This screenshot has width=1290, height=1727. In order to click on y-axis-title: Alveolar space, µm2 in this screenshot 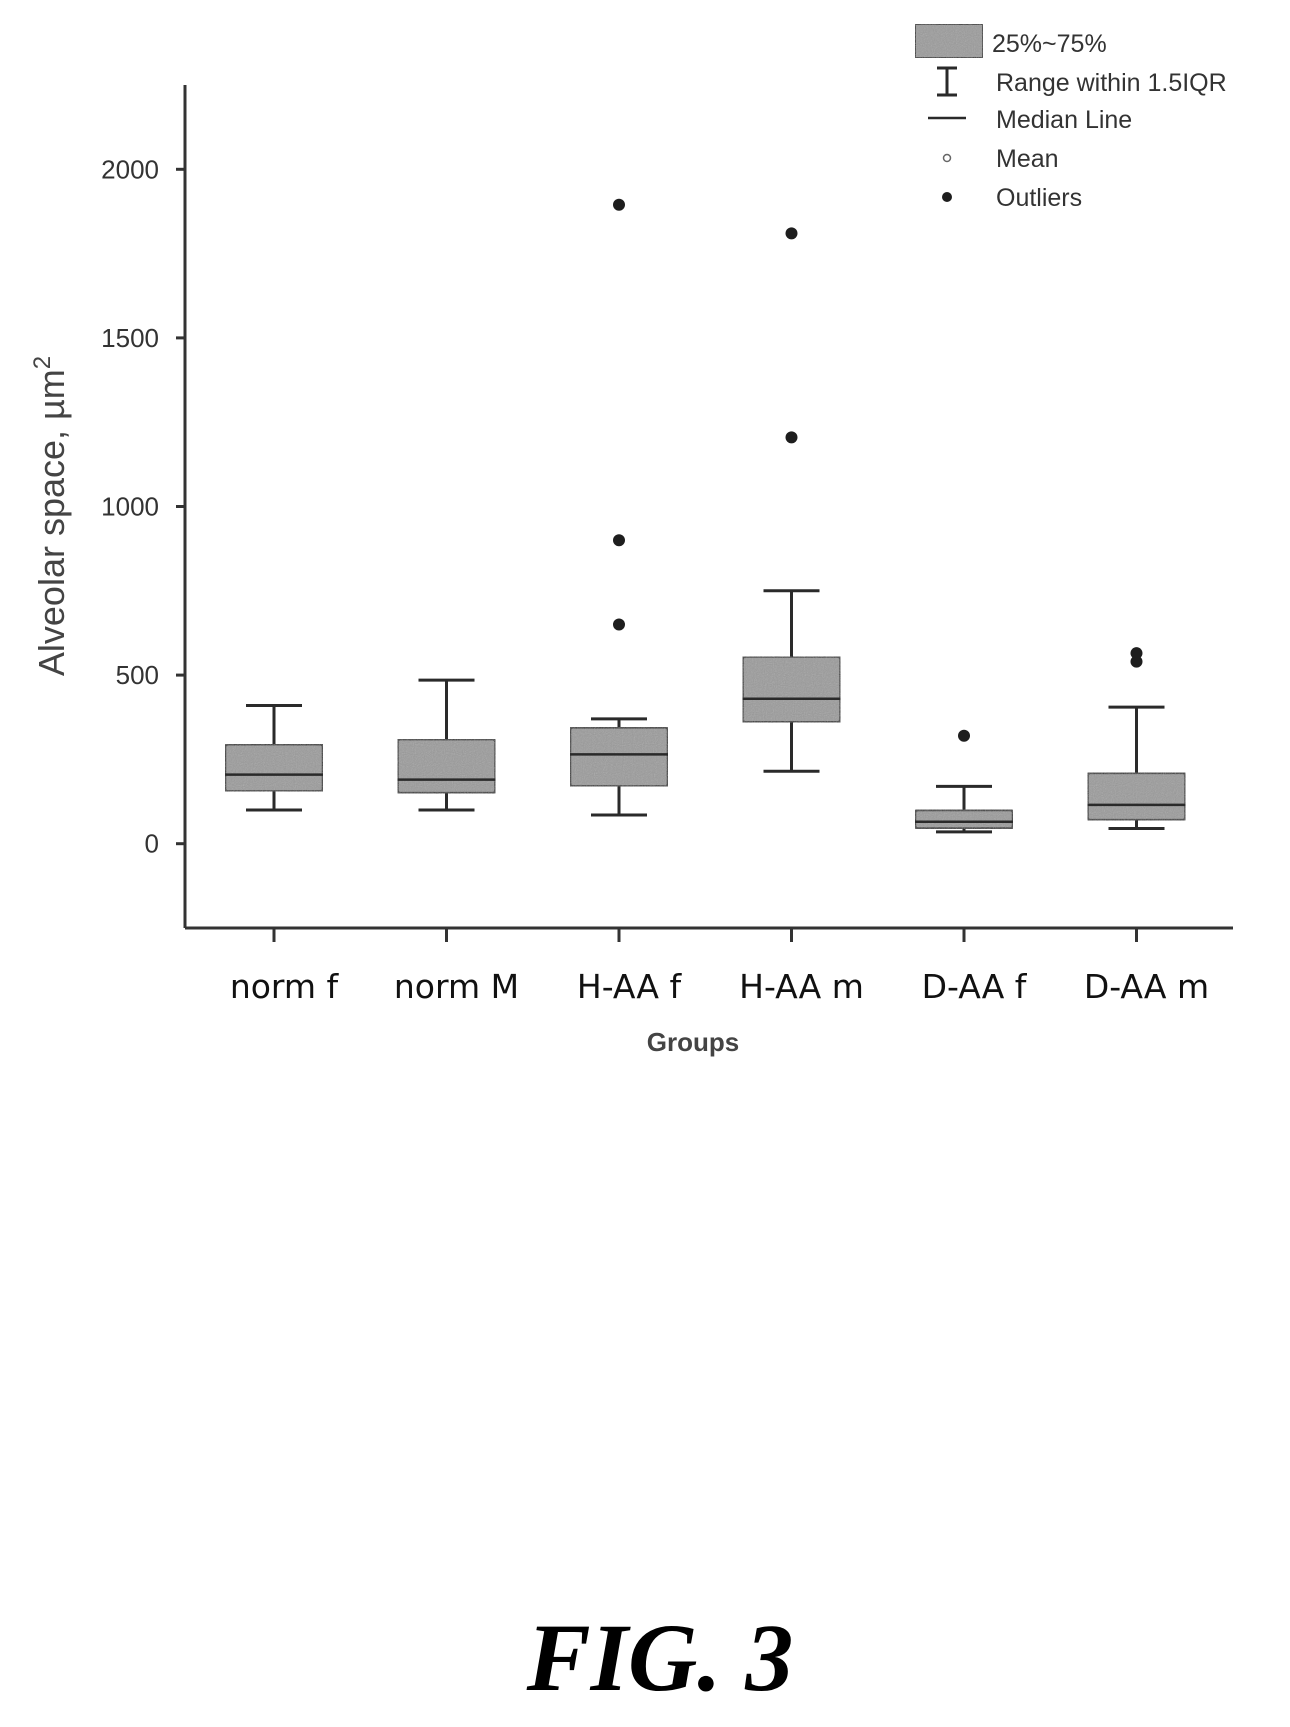, I will do `click(50, 516)`.